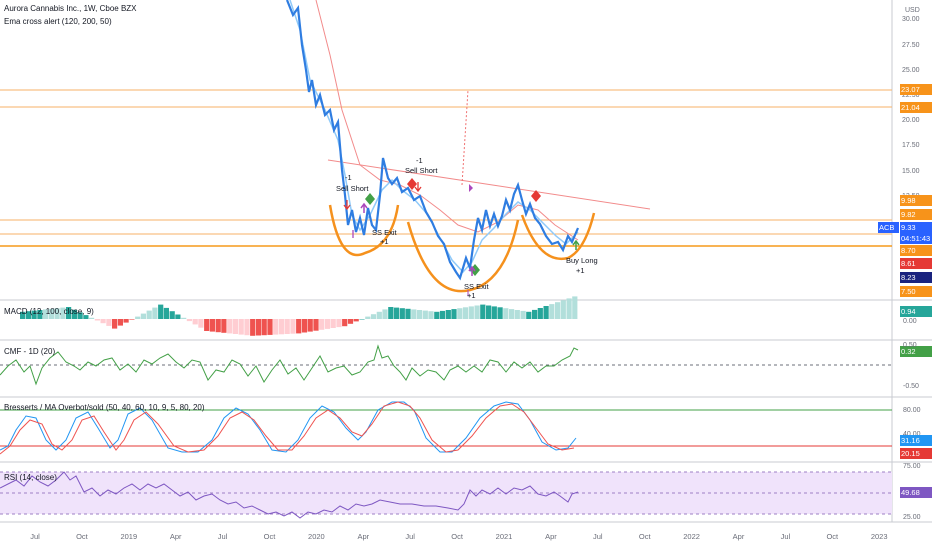  I want to click on bresserts-fast-line, so click(288, 427).